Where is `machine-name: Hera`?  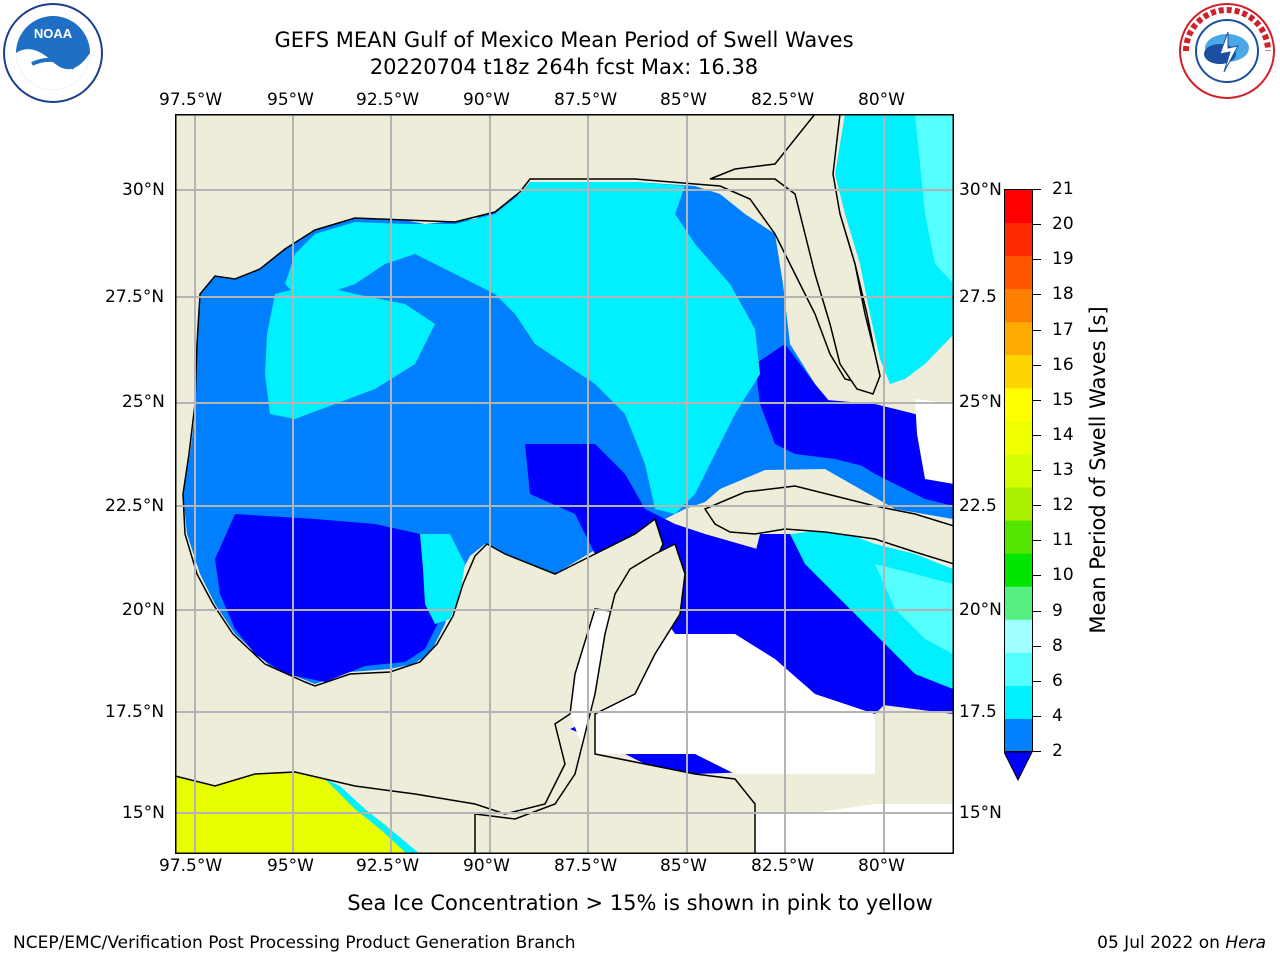 machine-name: Hera is located at coordinates (1245, 943).